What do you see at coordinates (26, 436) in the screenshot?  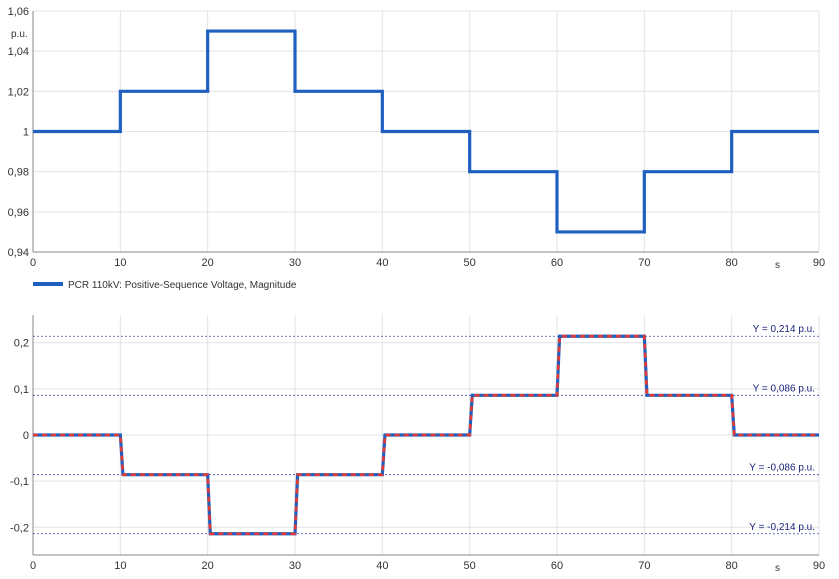 I see `y-tick-label: 0` at bounding box center [26, 436].